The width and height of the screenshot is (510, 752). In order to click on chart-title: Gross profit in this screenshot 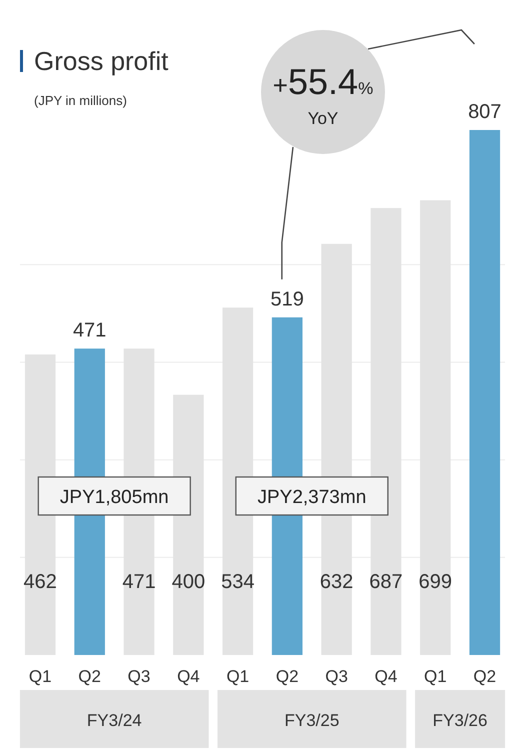, I will do `click(102, 61)`.